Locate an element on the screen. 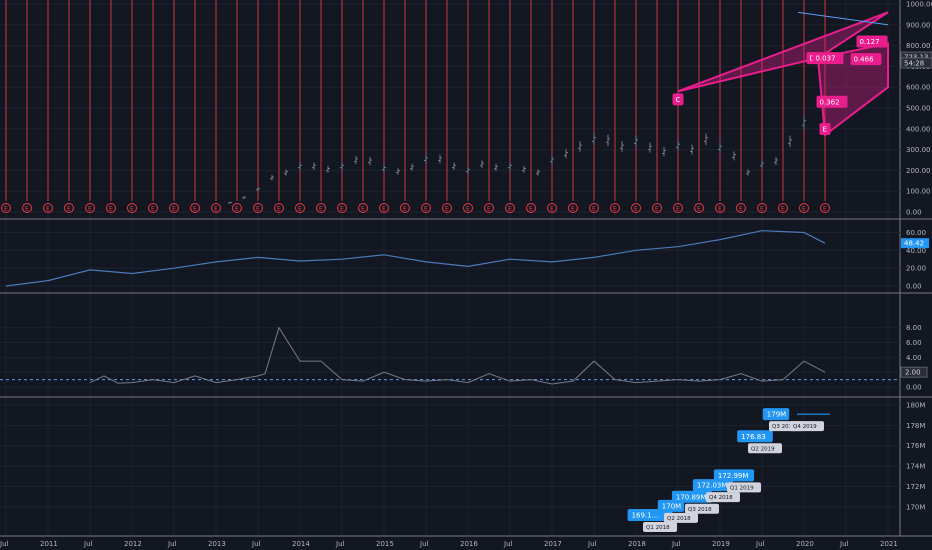 This screenshot has width=932, height=550. pattern-ratio-text: 0.466 is located at coordinates (864, 60).